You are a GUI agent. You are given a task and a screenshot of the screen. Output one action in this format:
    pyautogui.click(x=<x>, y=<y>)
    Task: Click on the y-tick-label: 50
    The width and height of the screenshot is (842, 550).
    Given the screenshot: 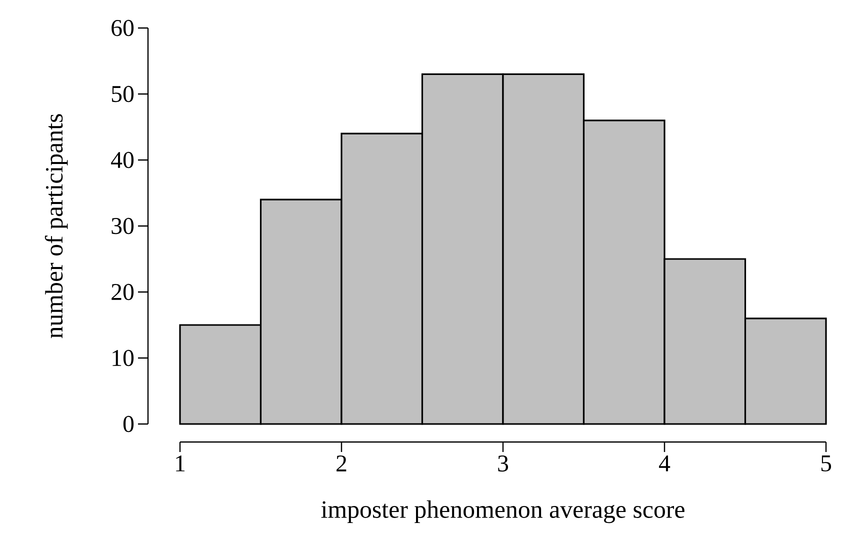 What is the action you would take?
    pyautogui.click(x=123, y=94)
    